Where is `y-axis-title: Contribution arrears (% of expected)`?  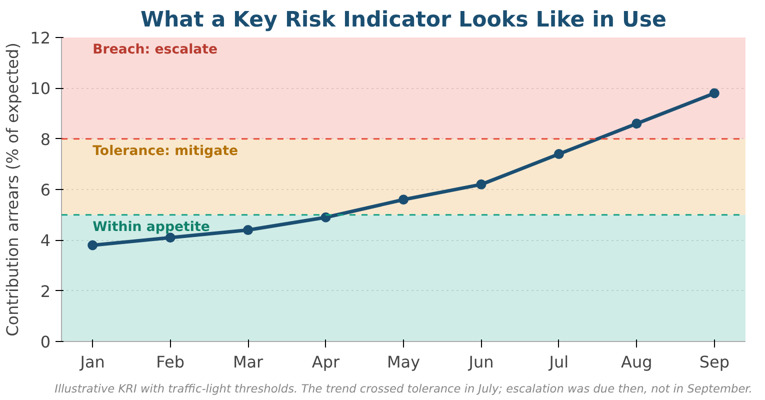 y-axis-title: Contribution arrears (% of expected) is located at coordinates (12, 189).